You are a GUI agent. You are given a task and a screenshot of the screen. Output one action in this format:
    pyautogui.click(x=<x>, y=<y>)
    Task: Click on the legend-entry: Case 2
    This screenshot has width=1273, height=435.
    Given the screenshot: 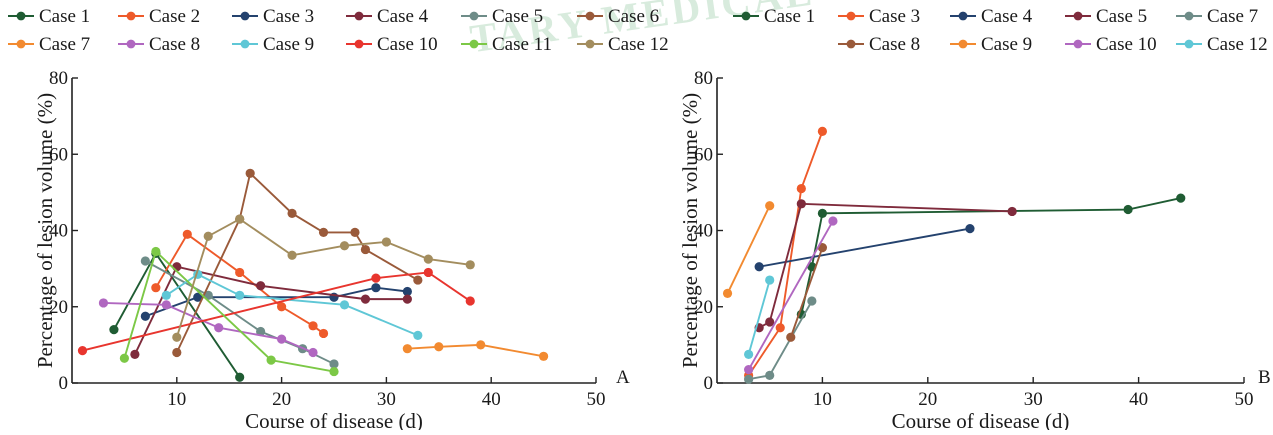 What is the action you would take?
    pyautogui.click(x=174, y=16)
    